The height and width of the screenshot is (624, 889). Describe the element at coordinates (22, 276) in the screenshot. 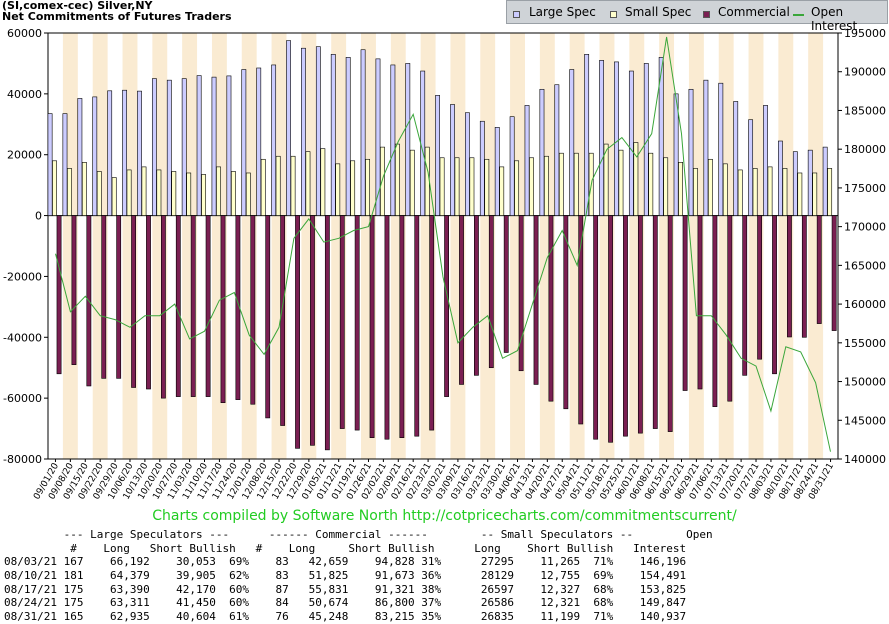

I see `y-tick-label: -20000` at that location.